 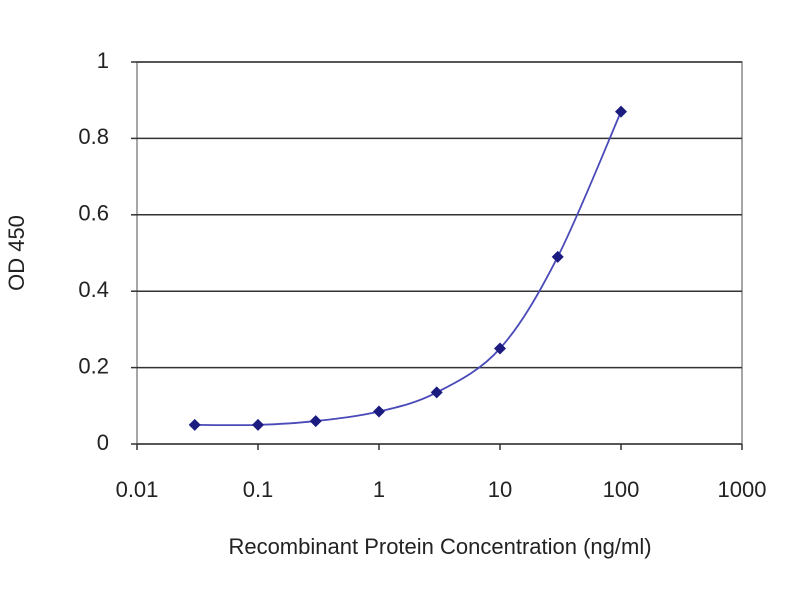 What do you see at coordinates (93, 136) in the screenshot?
I see `y-tick-label: 0.8` at bounding box center [93, 136].